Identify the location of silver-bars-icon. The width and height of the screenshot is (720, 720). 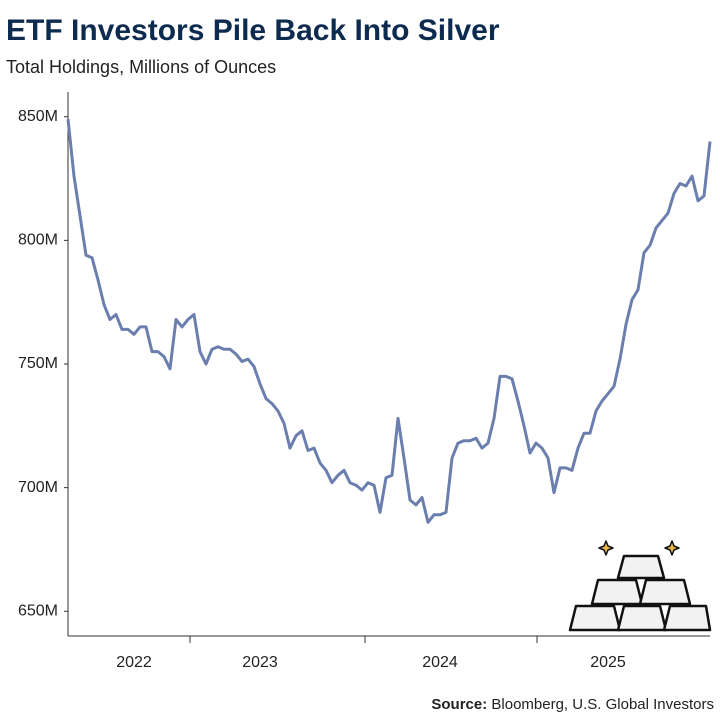
(640, 586).